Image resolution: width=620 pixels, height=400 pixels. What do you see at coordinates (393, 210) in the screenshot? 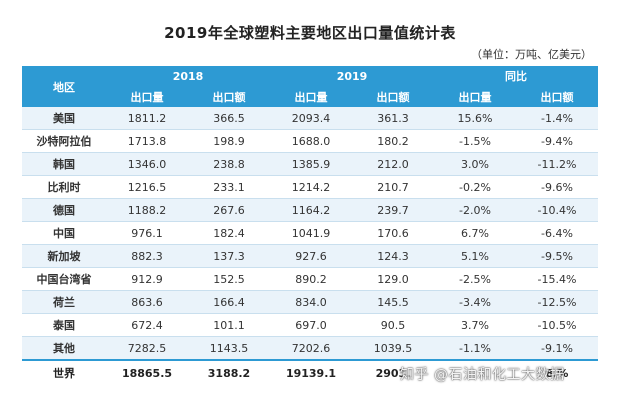
I see `table-cell: 239.7` at bounding box center [393, 210].